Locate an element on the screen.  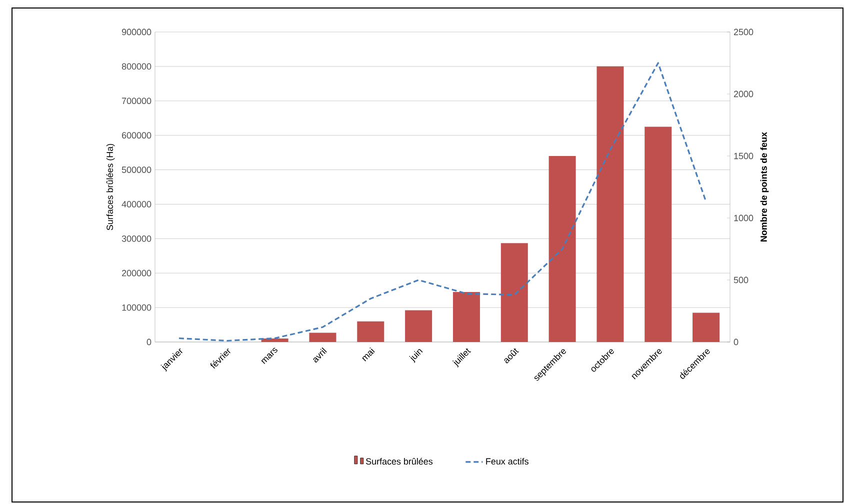
y2-tick-label: 0 is located at coordinates (736, 342).